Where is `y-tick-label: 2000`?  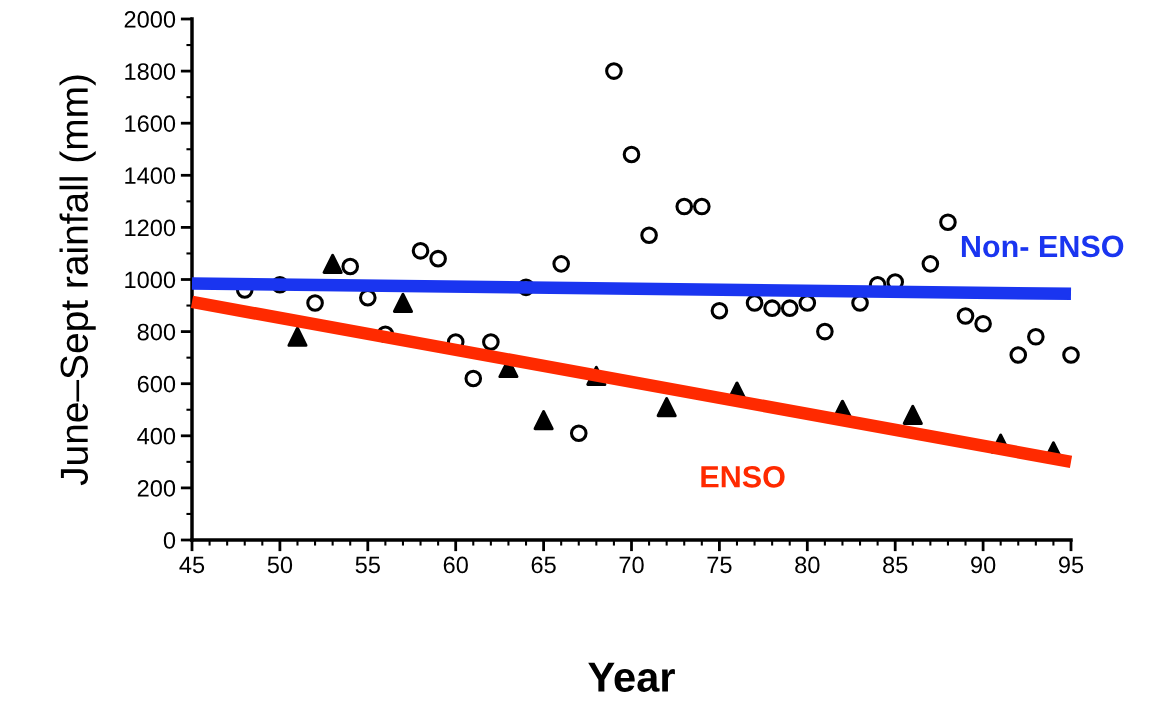
y-tick-label: 2000 is located at coordinates (150, 19).